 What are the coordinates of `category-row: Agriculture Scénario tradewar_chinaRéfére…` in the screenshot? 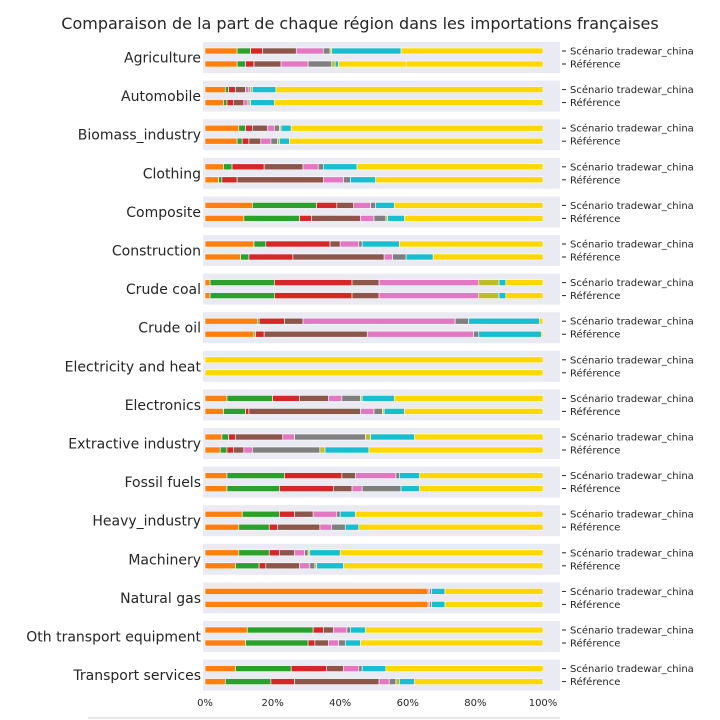 It's located at (409, 57).